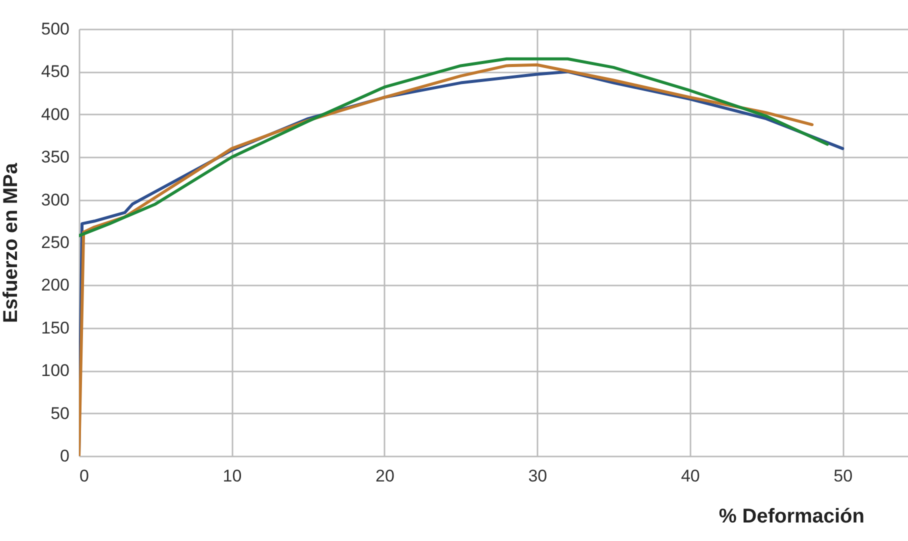 This screenshot has width=908, height=541. I want to click on y-axis-title: Esfuerzo en MPa, so click(11, 243).